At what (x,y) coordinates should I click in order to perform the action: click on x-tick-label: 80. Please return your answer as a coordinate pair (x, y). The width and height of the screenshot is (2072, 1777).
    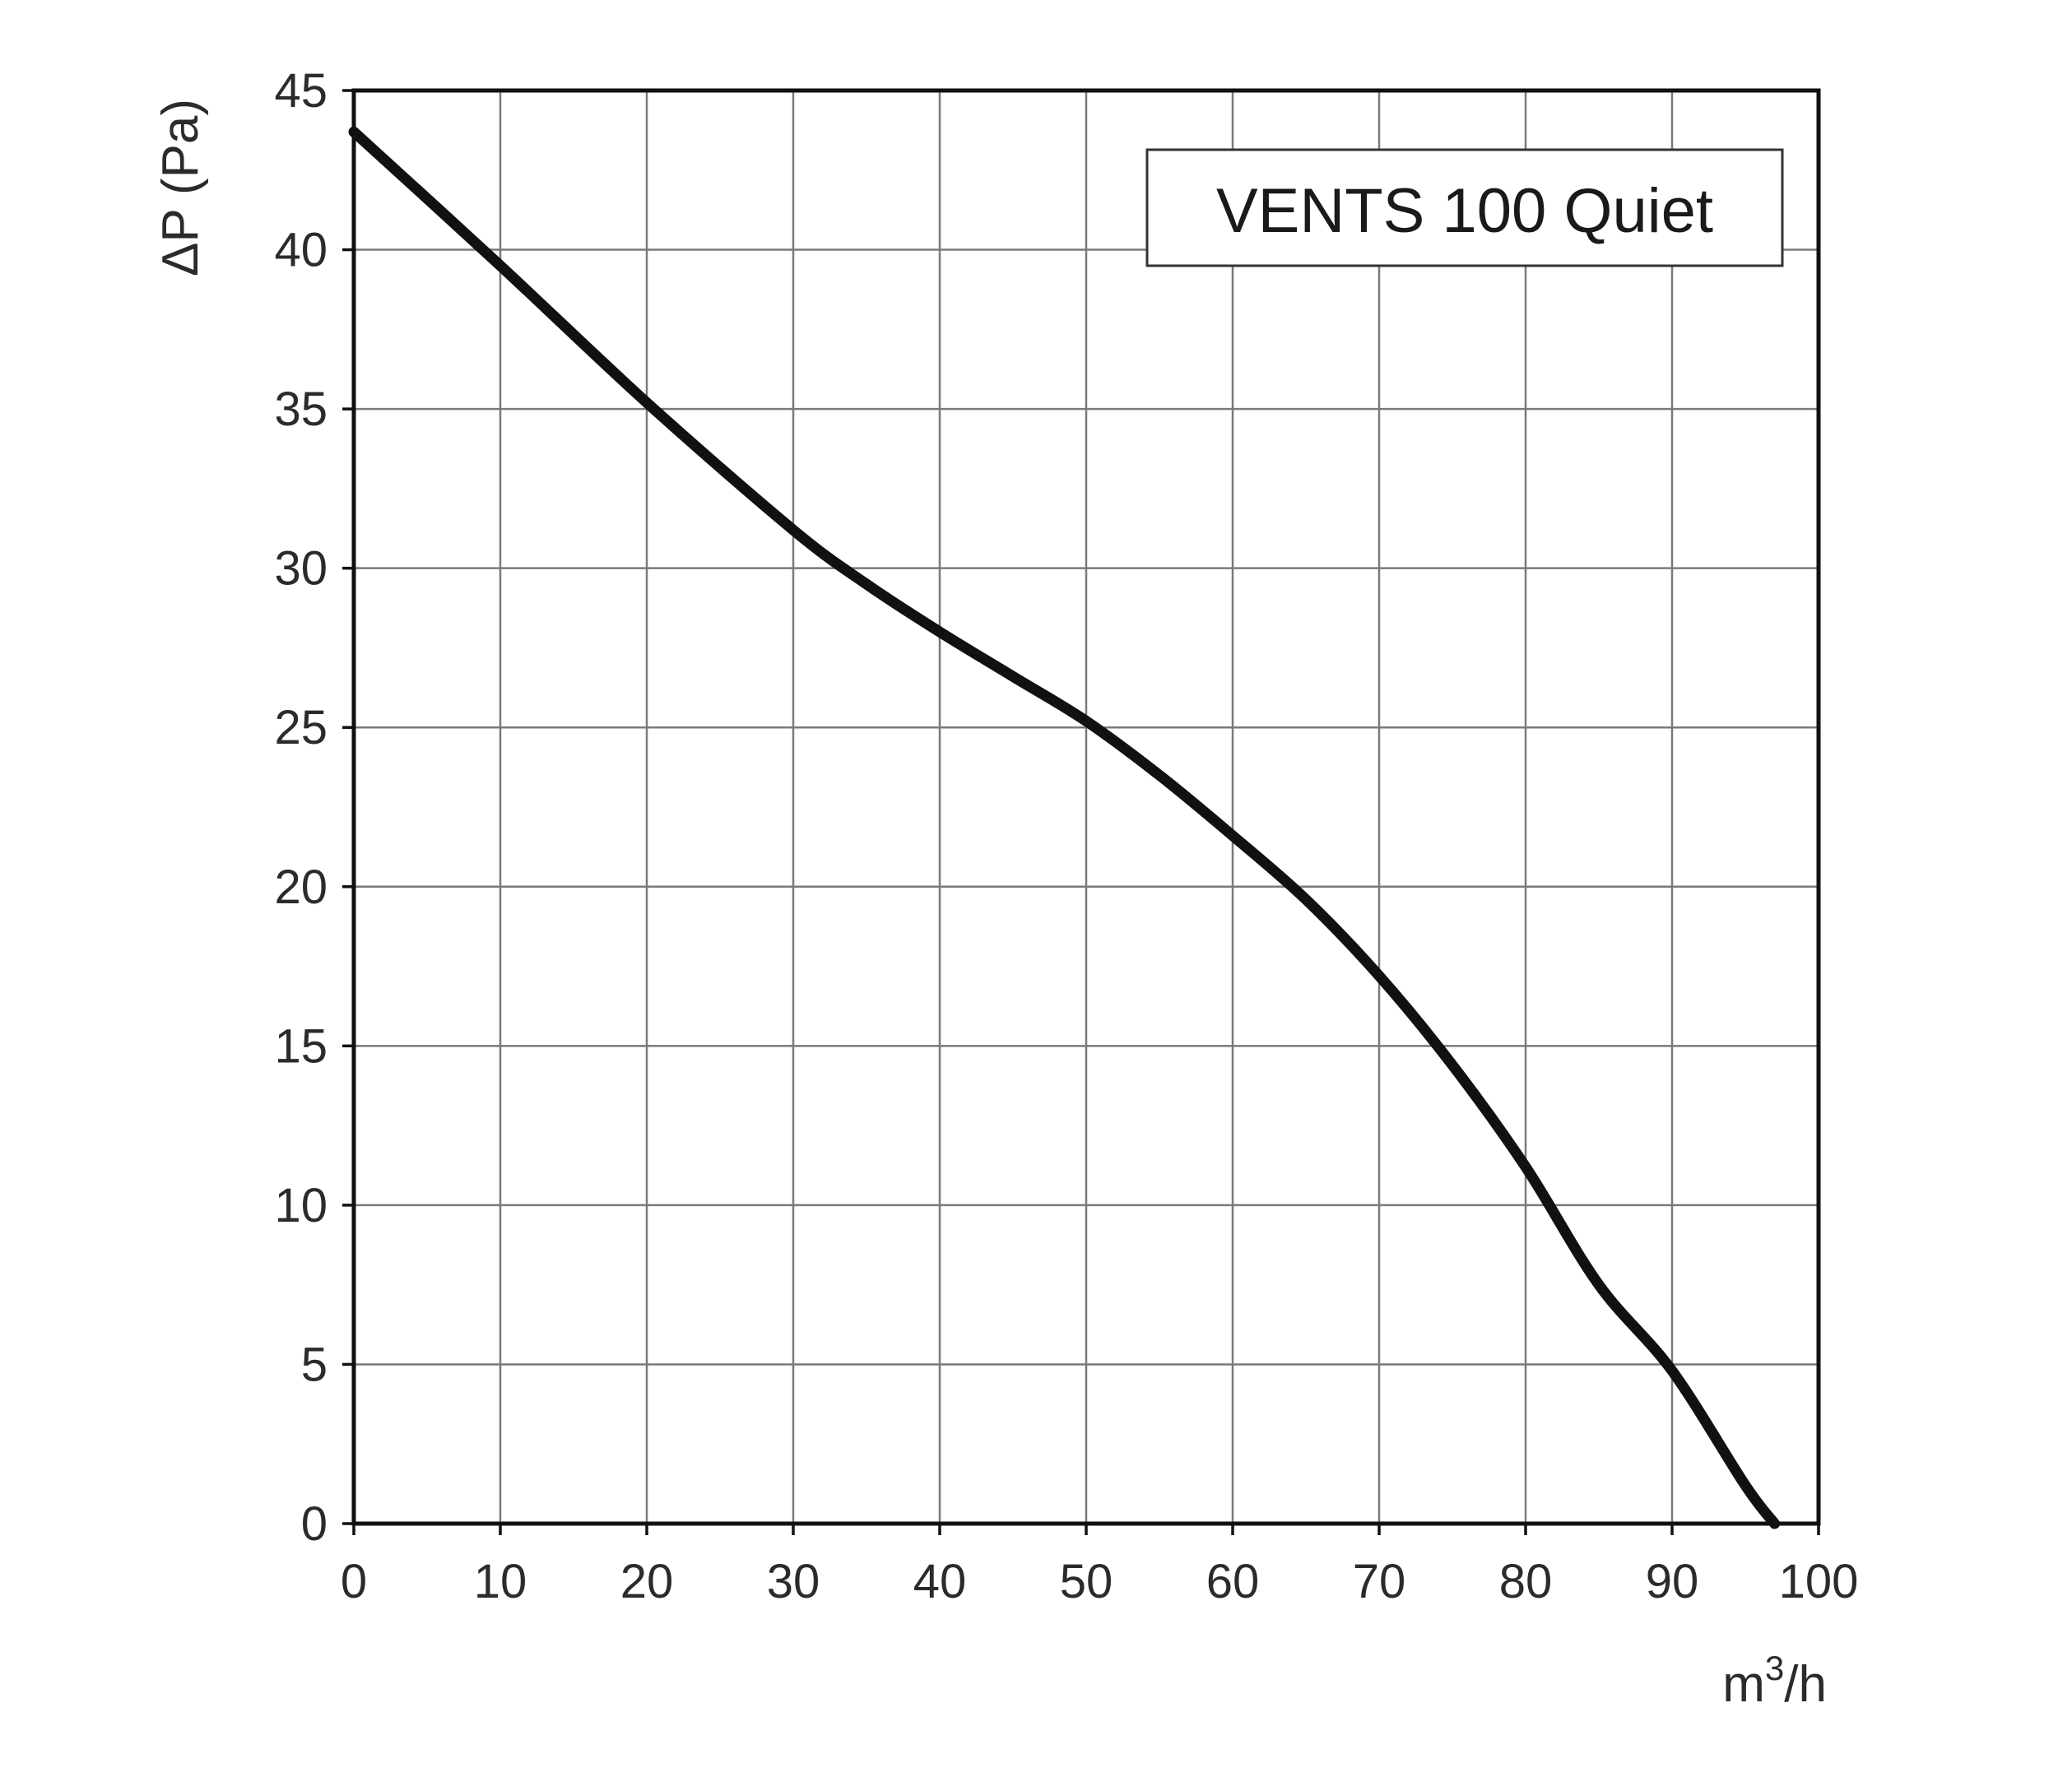
    Looking at the image, I should click on (1526, 1581).